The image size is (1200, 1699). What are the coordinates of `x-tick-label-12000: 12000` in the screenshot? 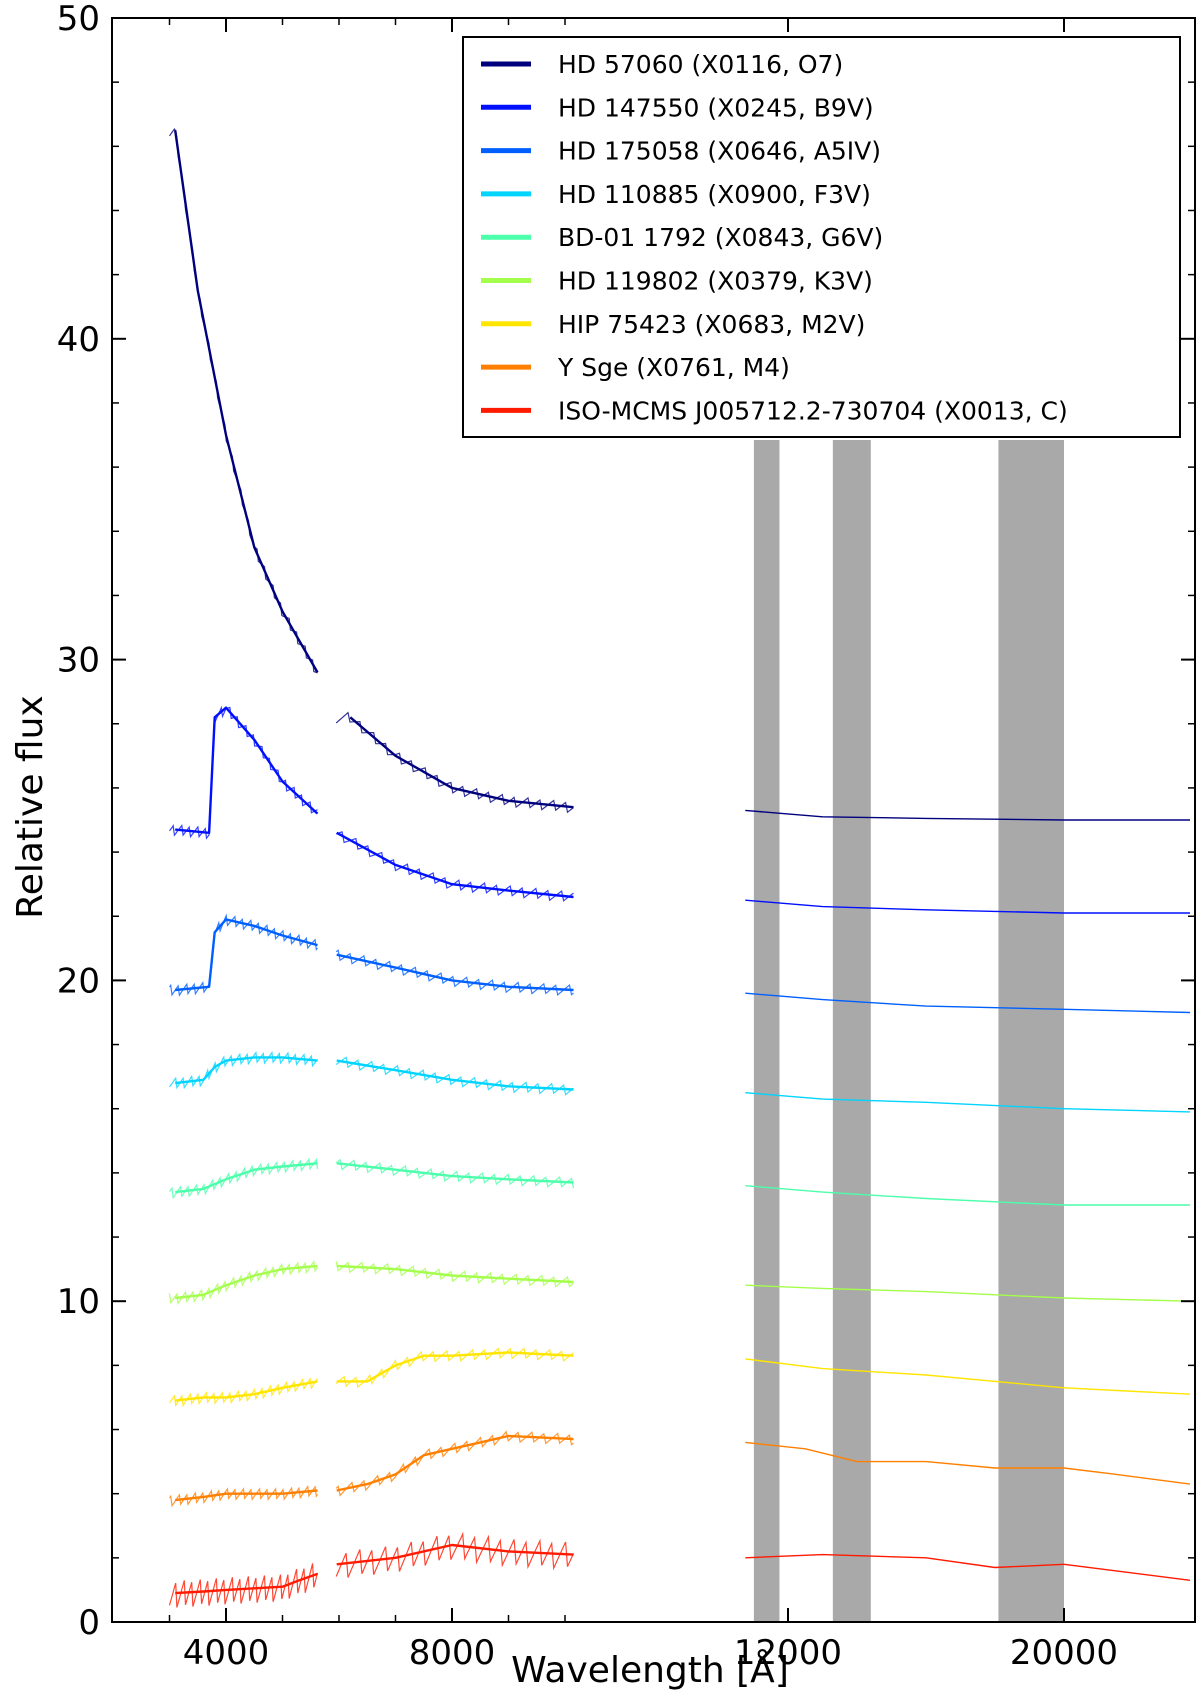 It's located at (788, 1653).